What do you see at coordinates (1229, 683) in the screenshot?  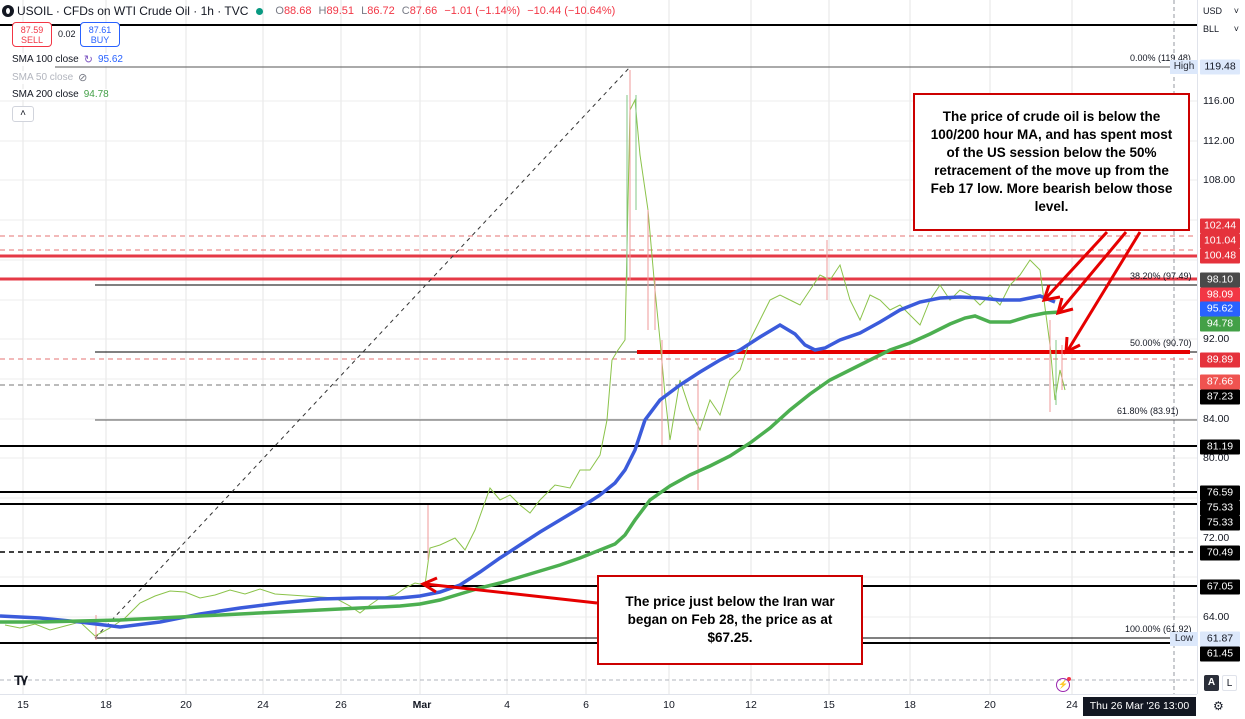 I see `log-scale-button: L` at bounding box center [1229, 683].